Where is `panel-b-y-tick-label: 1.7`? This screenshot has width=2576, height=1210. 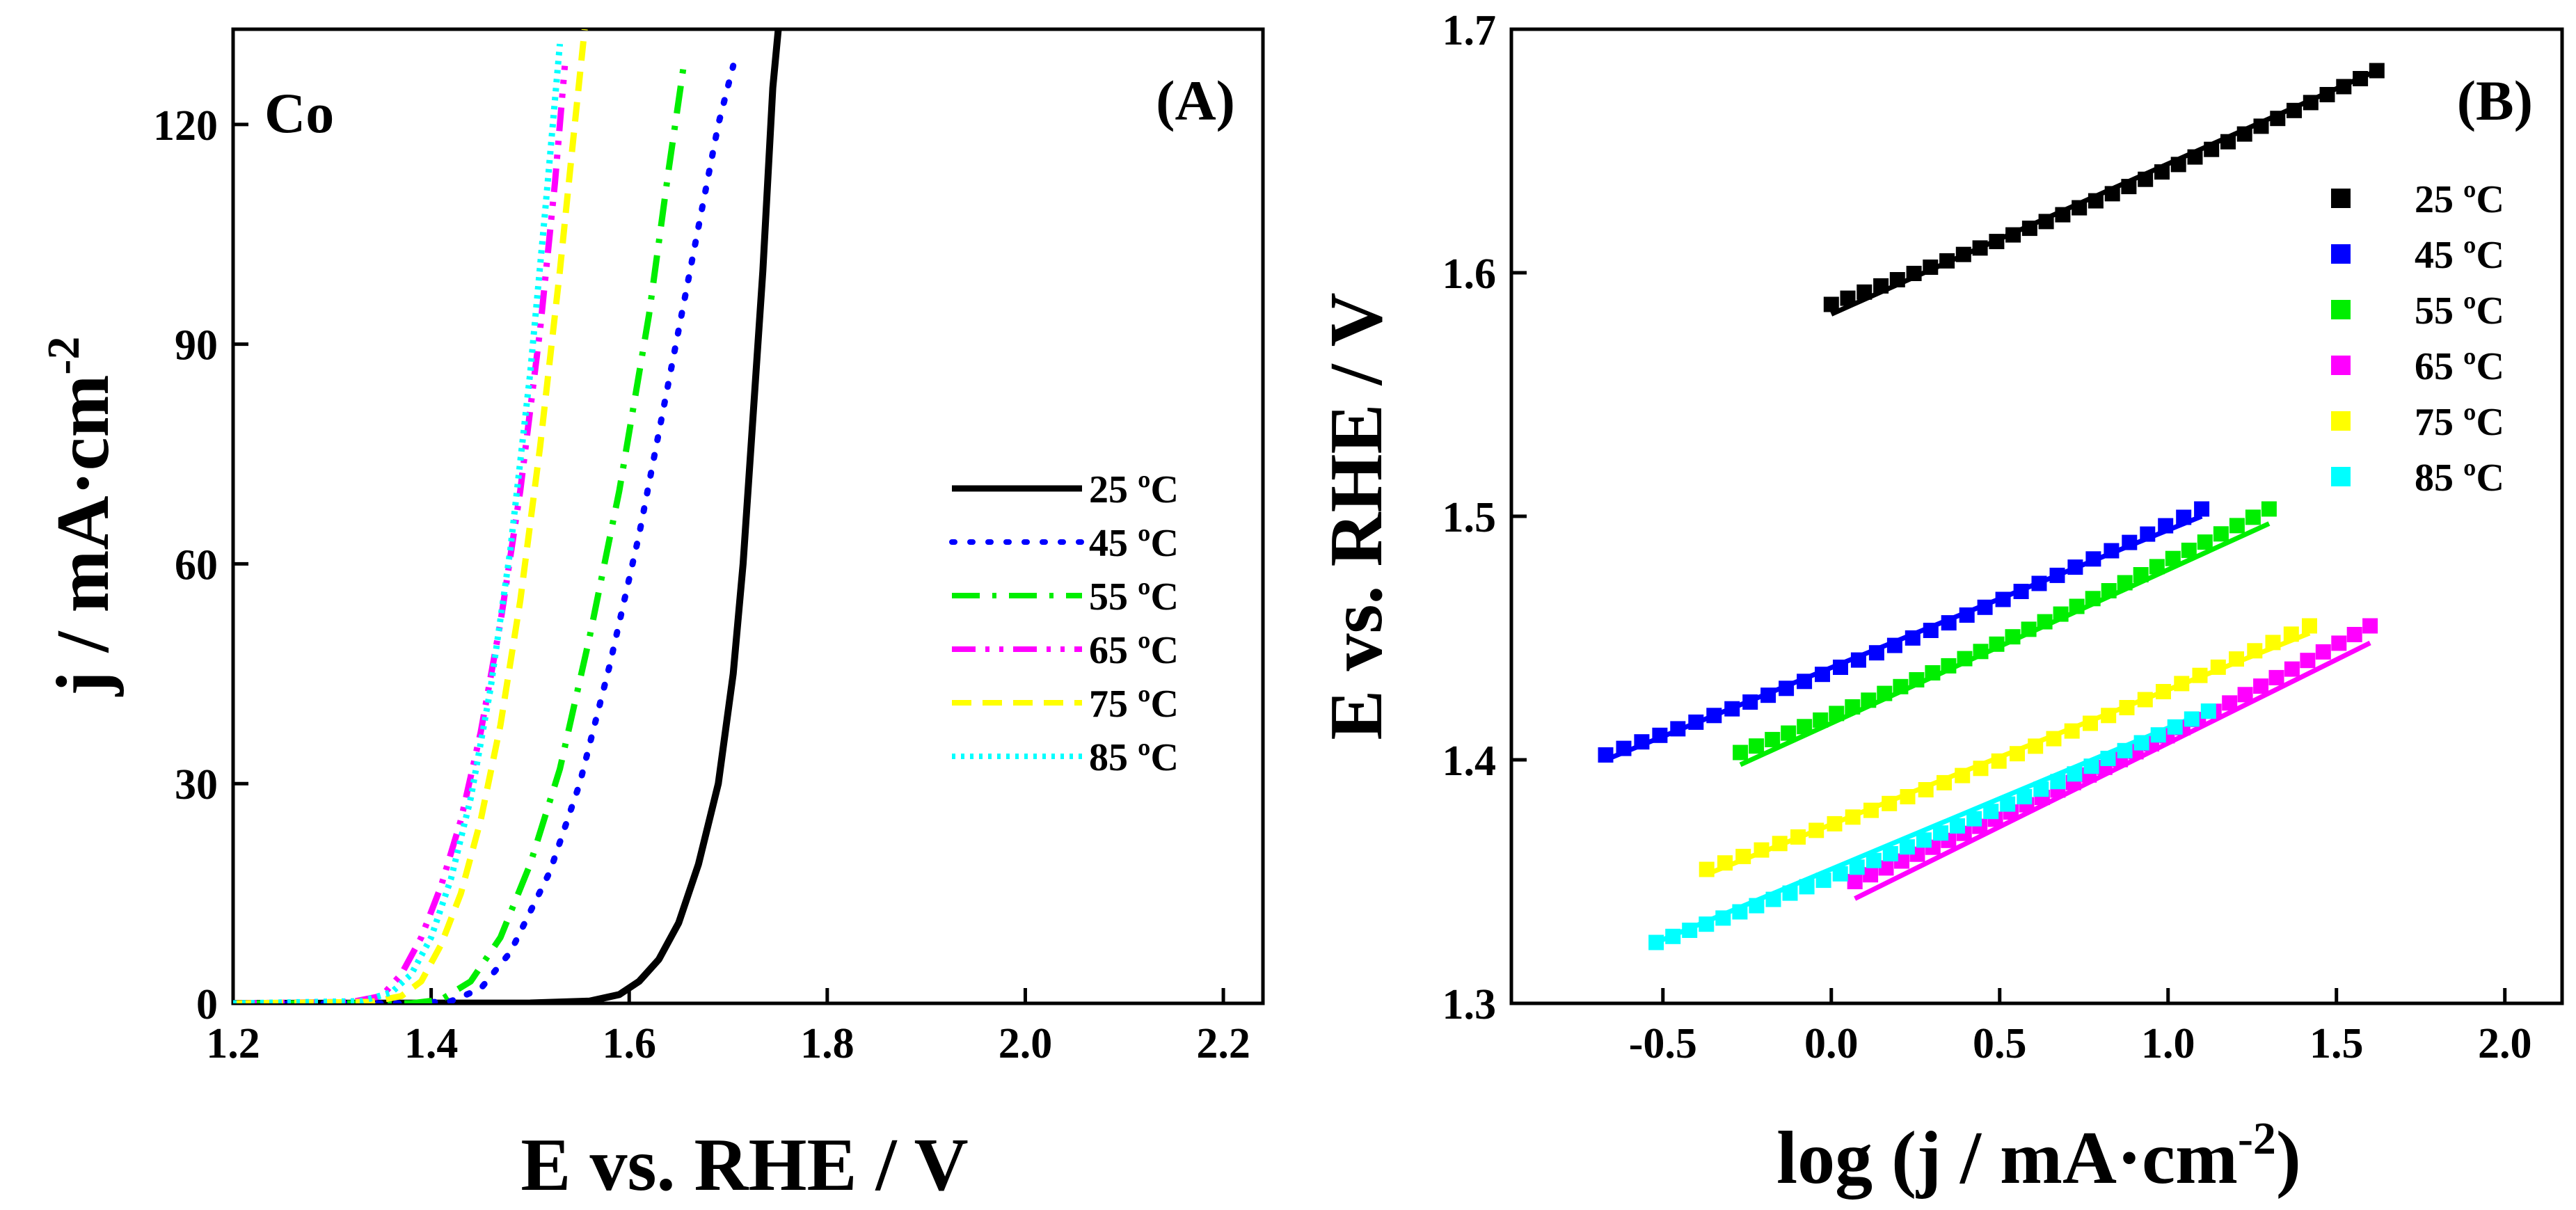 panel-b-y-tick-label: 1.7 is located at coordinates (1469, 30).